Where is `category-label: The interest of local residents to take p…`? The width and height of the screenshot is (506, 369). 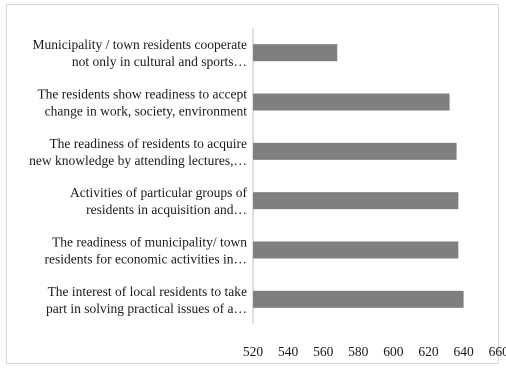
category-label: The interest of local residents to take p… is located at coordinates (146, 300).